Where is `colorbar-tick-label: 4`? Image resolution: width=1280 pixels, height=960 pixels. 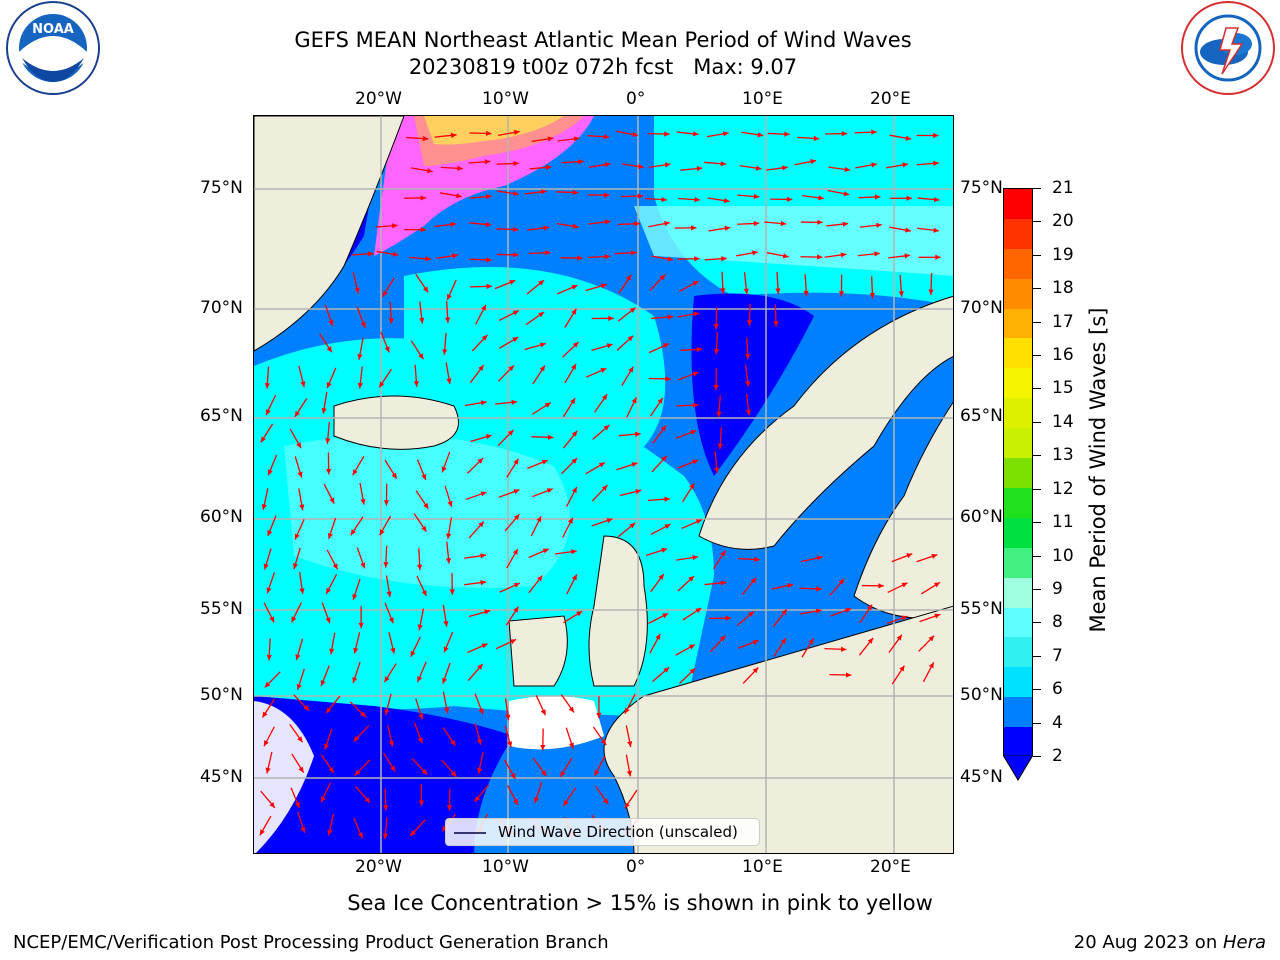
colorbar-tick-label: 4 is located at coordinates (1057, 722).